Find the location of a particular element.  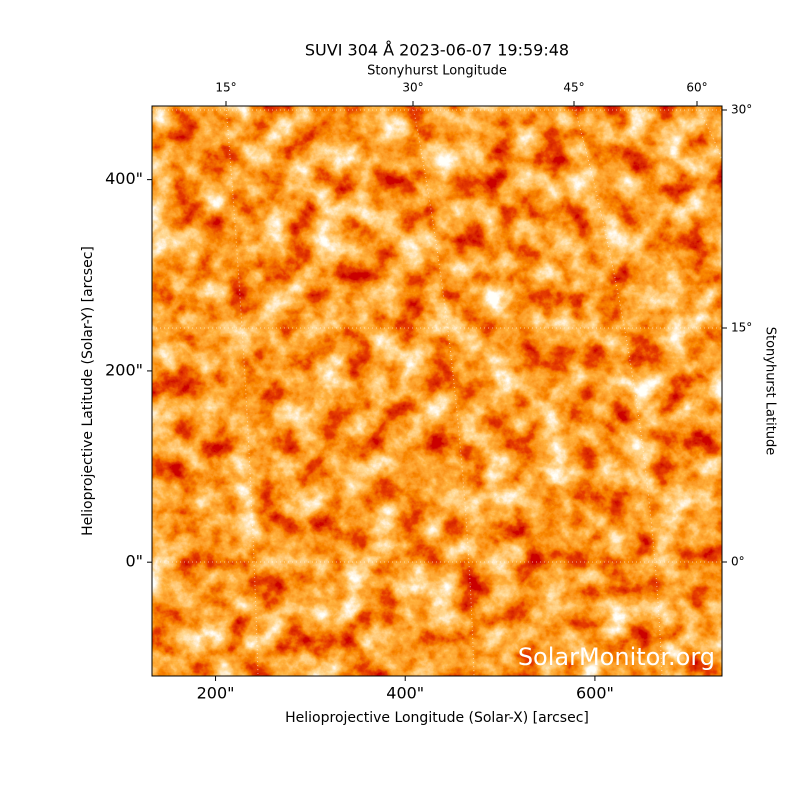

right-tick-label: 0° is located at coordinates (738, 562).